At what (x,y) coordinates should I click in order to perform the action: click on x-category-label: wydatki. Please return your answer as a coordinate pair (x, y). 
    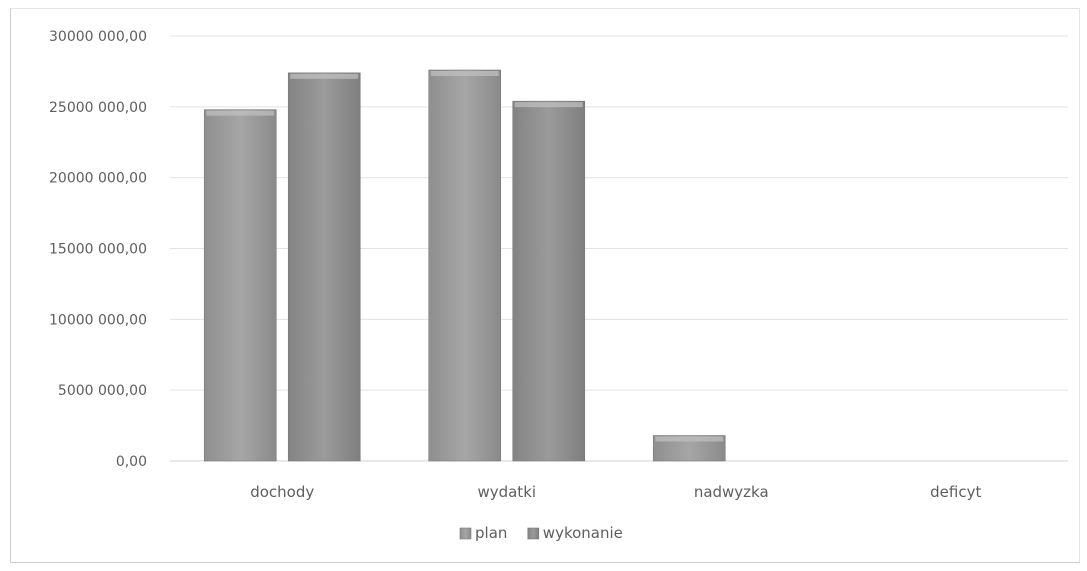
    Looking at the image, I should click on (506, 492).